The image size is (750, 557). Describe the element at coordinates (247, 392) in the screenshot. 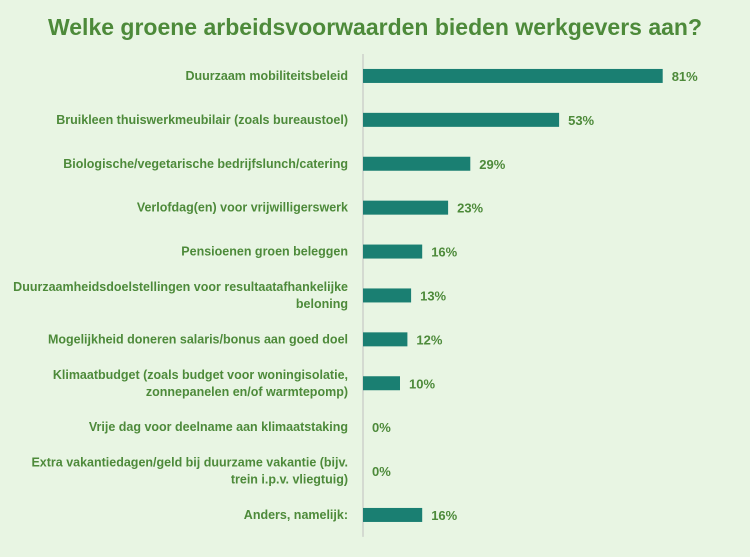

I see `category-label: zonnepanelen en/of warmtepomp)` at that location.